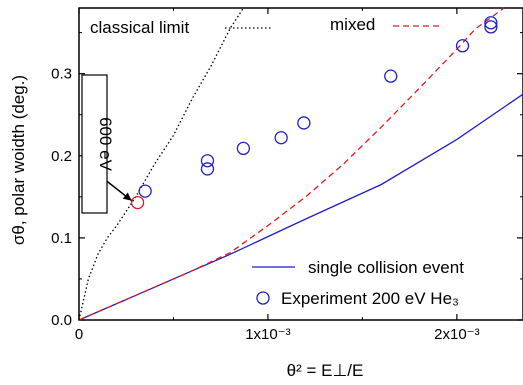 This screenshot has height=385, width=523. What do you see at coordinates (325, 370) in the screenshot?
I see `x-axis-label: θ² = E⊥/E` at bounding box center [325, 370].